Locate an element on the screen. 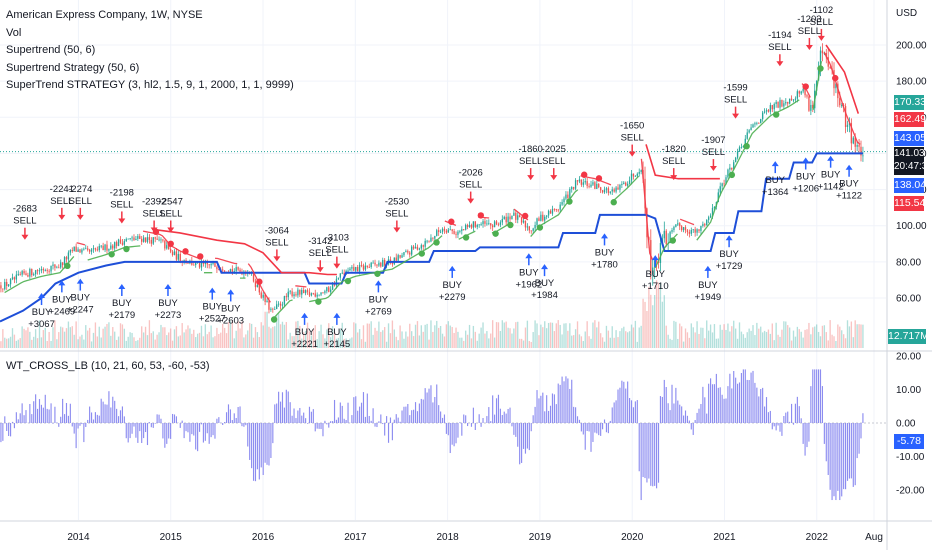 Image resolution: width=932 pixels, height=555 pixels. oscillator-title: WT_CROSS_LB (10, 21, 60, 53, -60, -53) is located at coordinates (108, 366).